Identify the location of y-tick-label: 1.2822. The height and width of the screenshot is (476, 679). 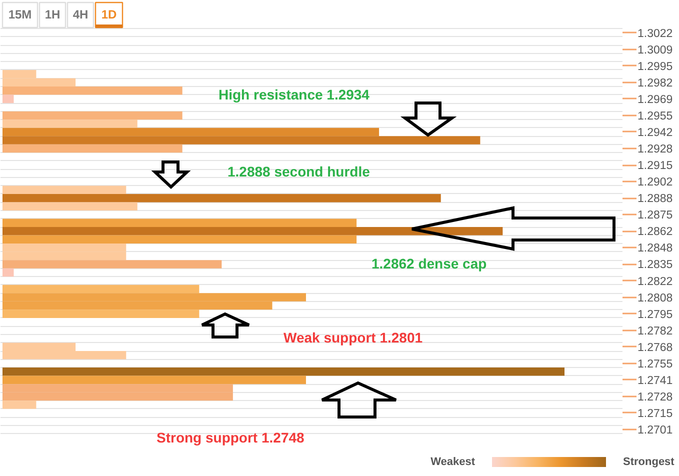
(655, 282).